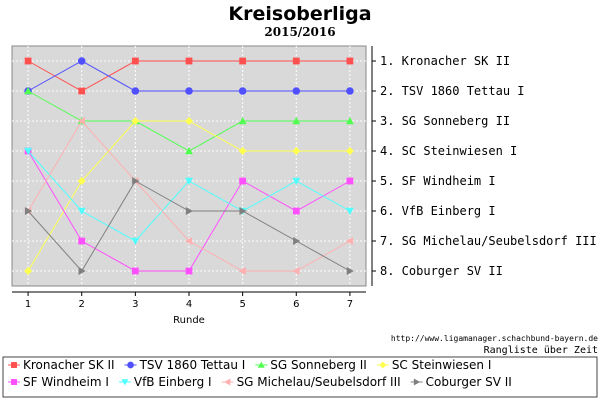 This screenshot has height=400, width=600. What do you see at coordinates (452, 91) in the screenshot?
I see `rank-label: 2. TSV 1860 Tettau I` at bounding box center [452, 91].